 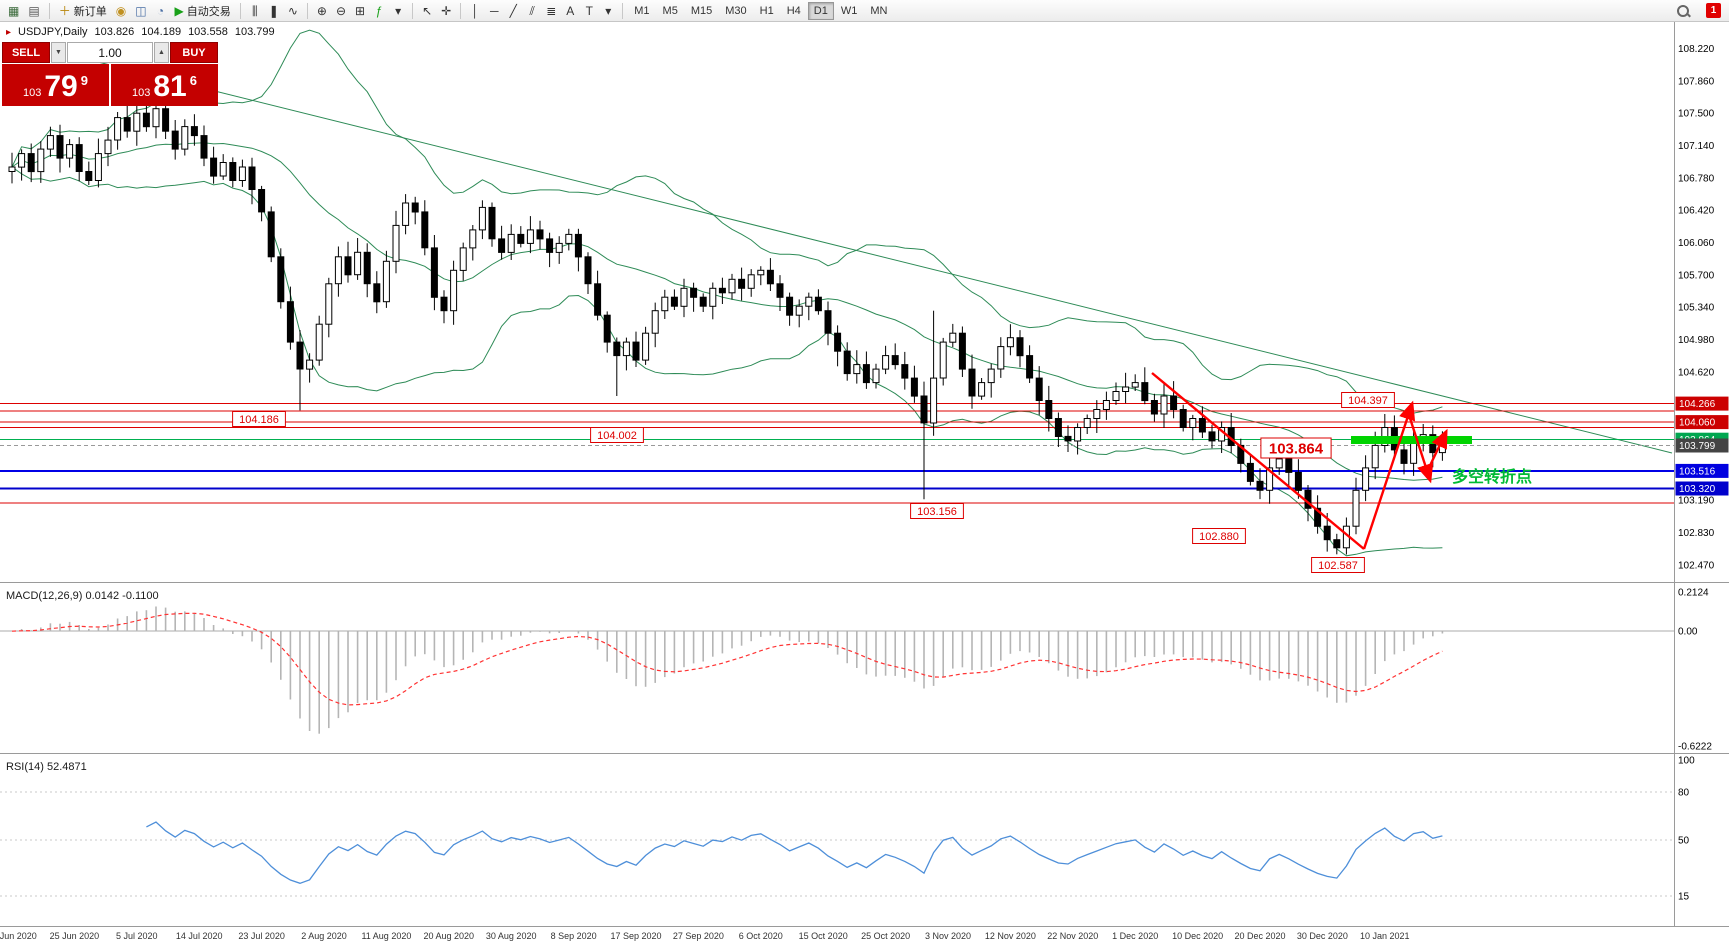 I want to click on trendline-icon: ╱, so click(x=513, y=11).